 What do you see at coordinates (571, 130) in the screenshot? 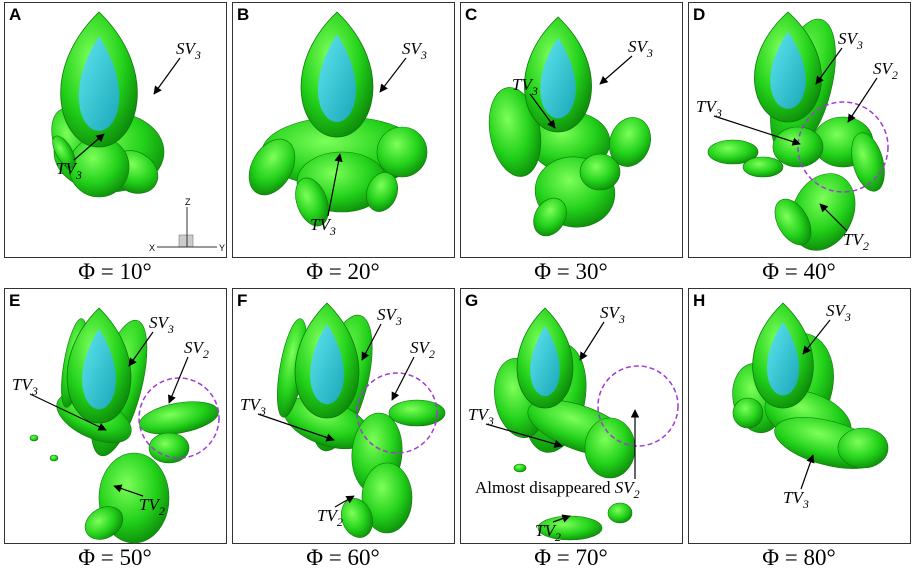
I see `panel: C SV3 TV3` at bounding box center [571, 130].